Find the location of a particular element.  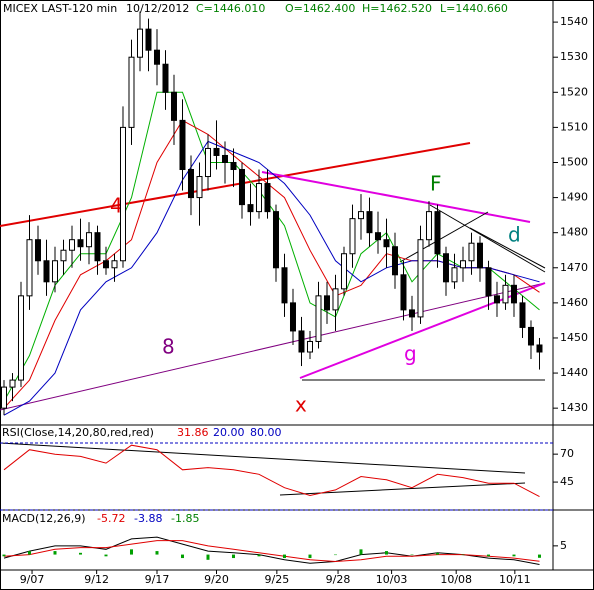

y-tick-label: 45 is located at coordinates (567, 481).